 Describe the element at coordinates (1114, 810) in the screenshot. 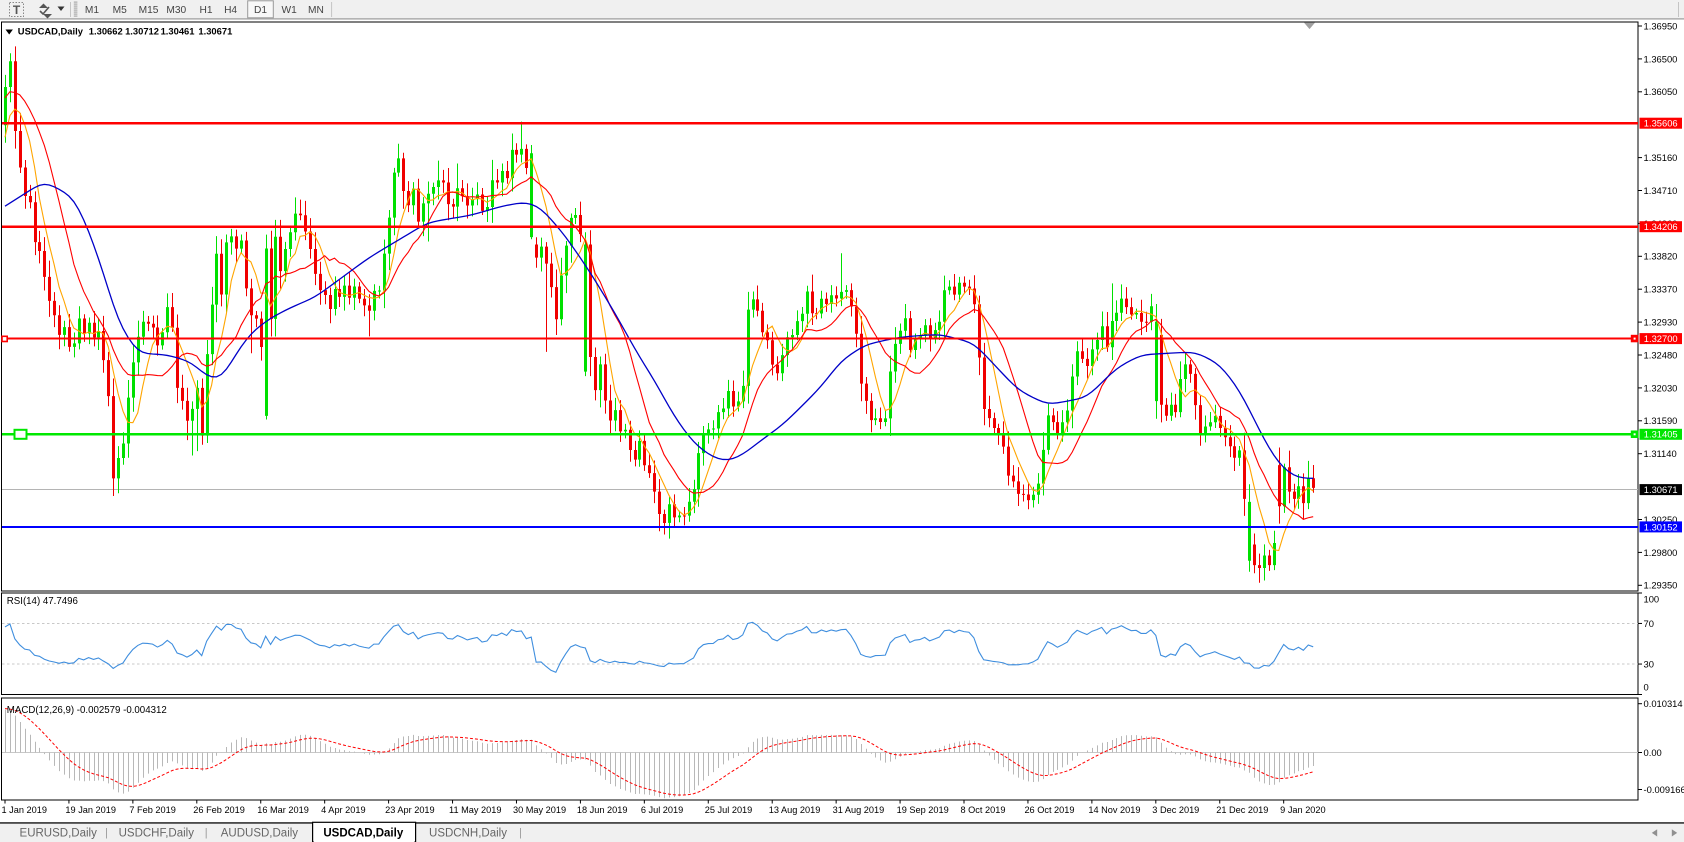

I see `svg-text: 14 Nov 2019` at that location.